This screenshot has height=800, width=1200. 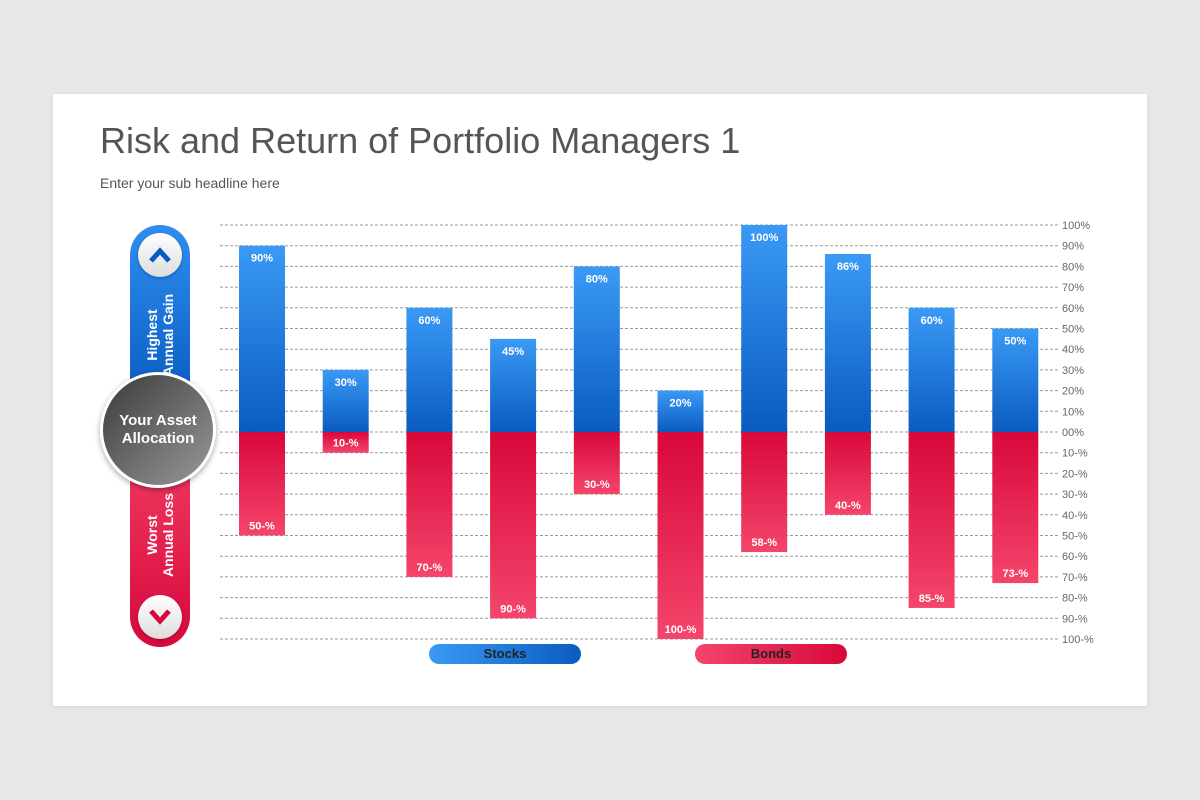 I want to click on y-tick-label: 70-%, so click(x=1075, y=578).